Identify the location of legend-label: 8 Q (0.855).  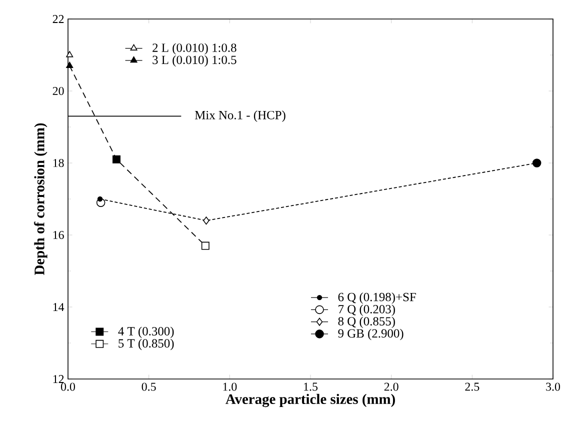
(366, 322).